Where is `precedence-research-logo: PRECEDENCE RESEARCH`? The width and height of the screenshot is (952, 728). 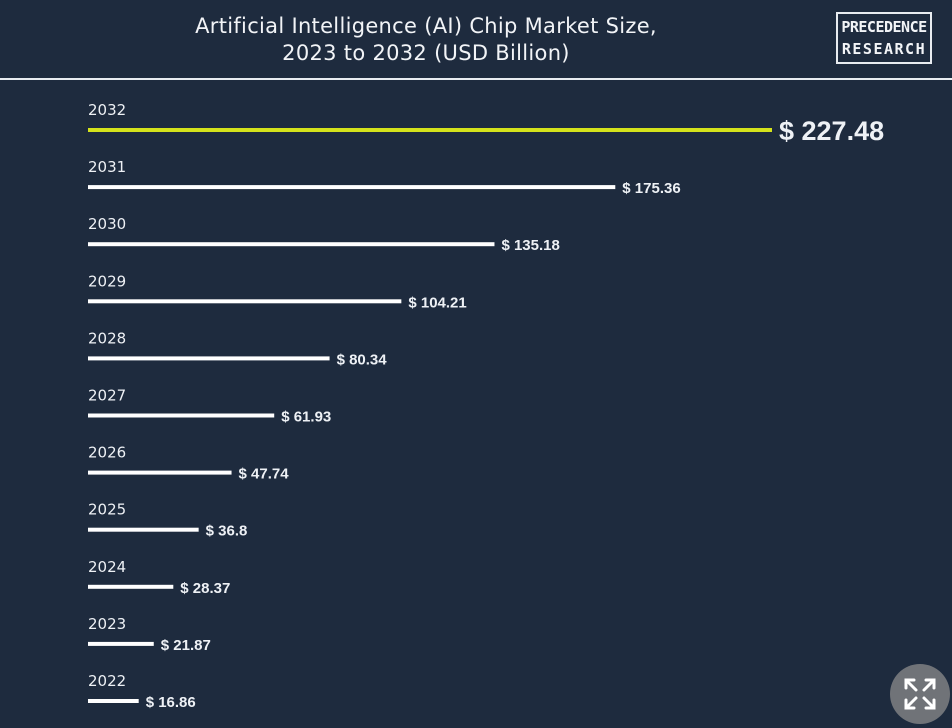 precedence-research-logo: PRECEDENCE RESEARCH is located at coordinates (884, 38).